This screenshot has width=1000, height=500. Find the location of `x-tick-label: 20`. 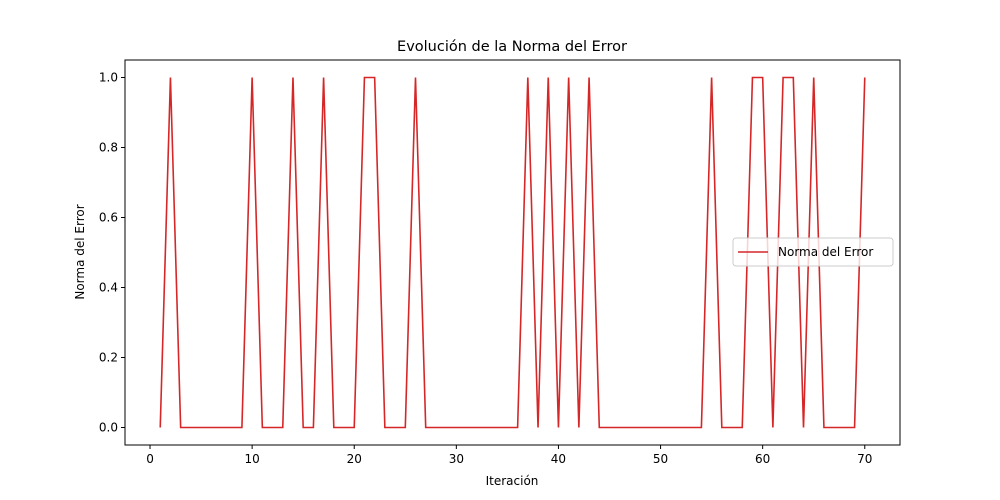

x-tick-label: 20 is located at coordinates (354, 459).